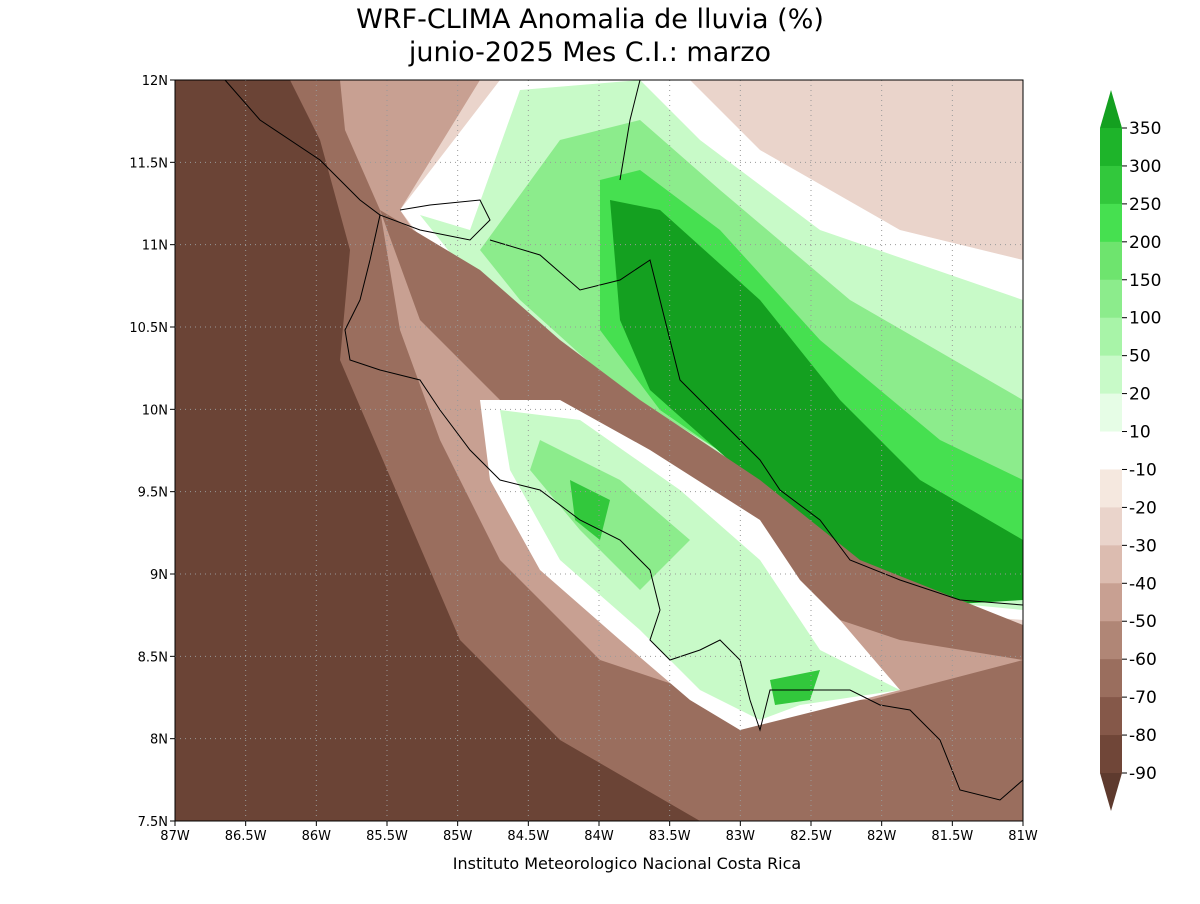 The width and height of the screenshot is (1200, 904). What do you see at coordinates (1143, 736) in the screenshot?
I see `colorbar-label: -80` at bounding box center [1143, 736].